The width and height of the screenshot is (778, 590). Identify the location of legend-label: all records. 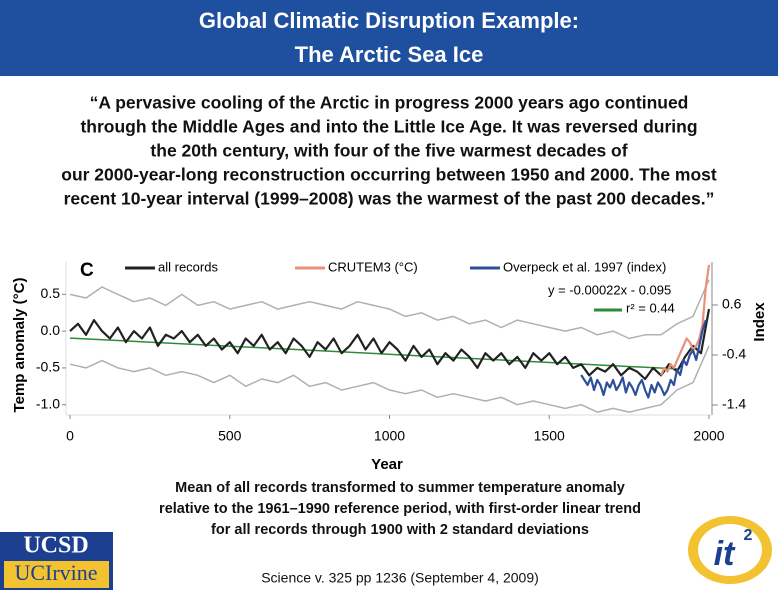
(188, 266).